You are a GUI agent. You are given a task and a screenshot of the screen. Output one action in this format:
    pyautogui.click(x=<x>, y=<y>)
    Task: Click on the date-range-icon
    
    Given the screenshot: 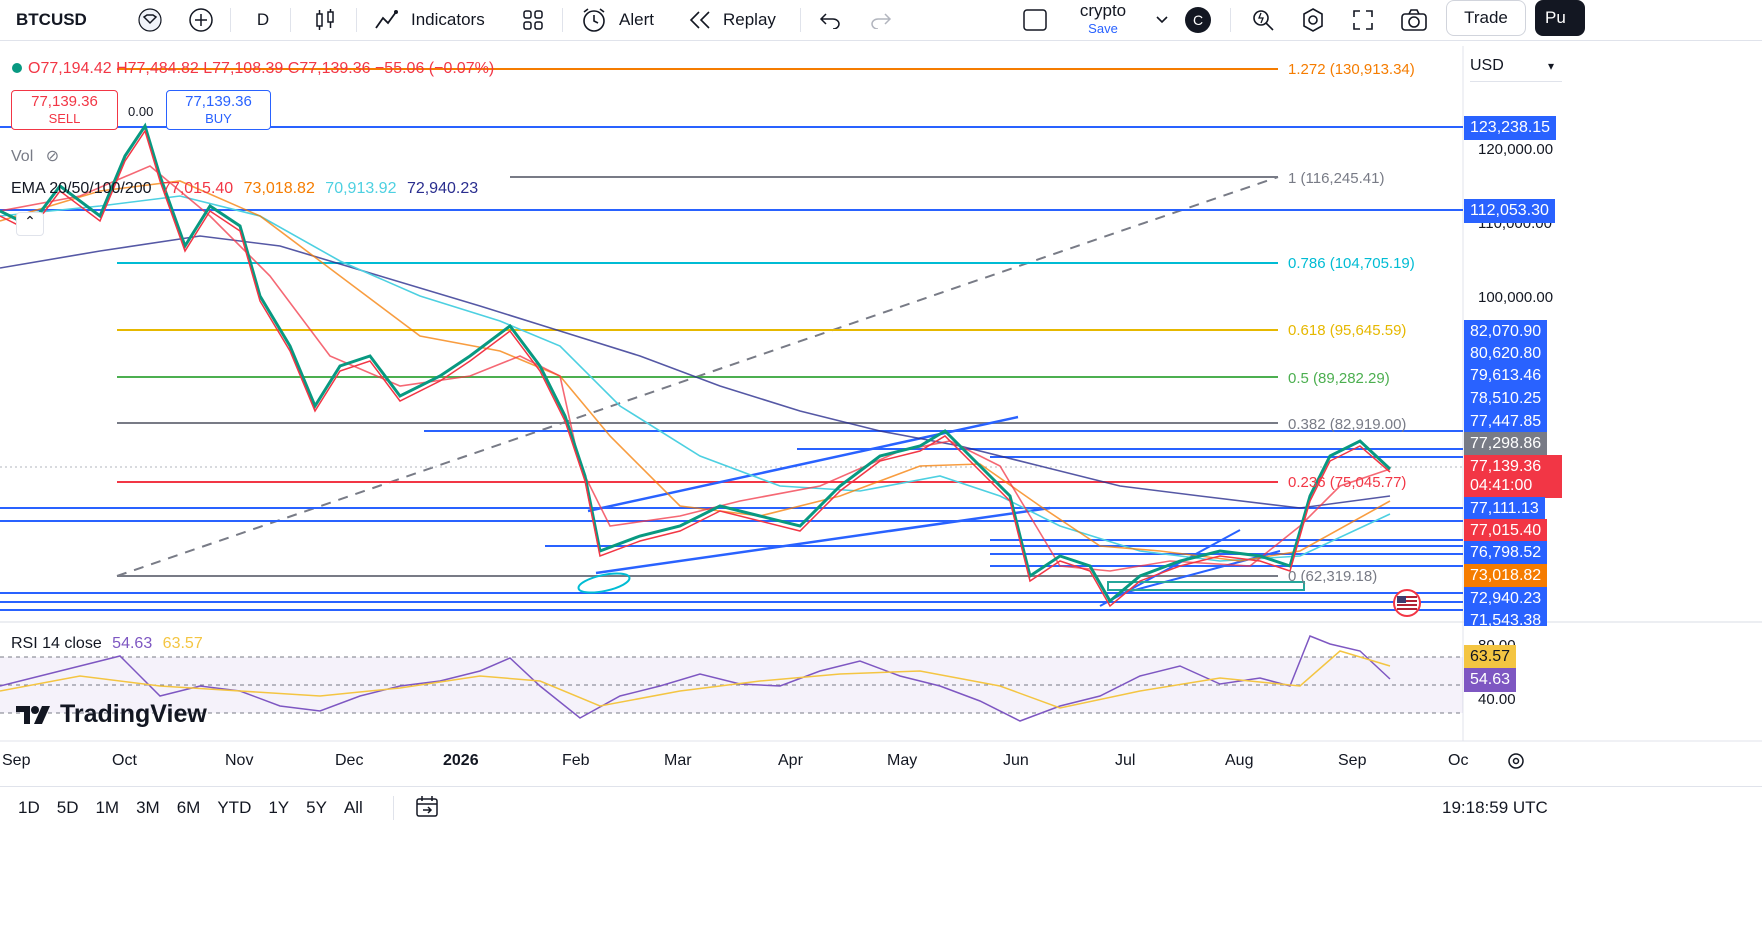 What is the action you would take?
    pyautogui.click(x=427, y=808)
    